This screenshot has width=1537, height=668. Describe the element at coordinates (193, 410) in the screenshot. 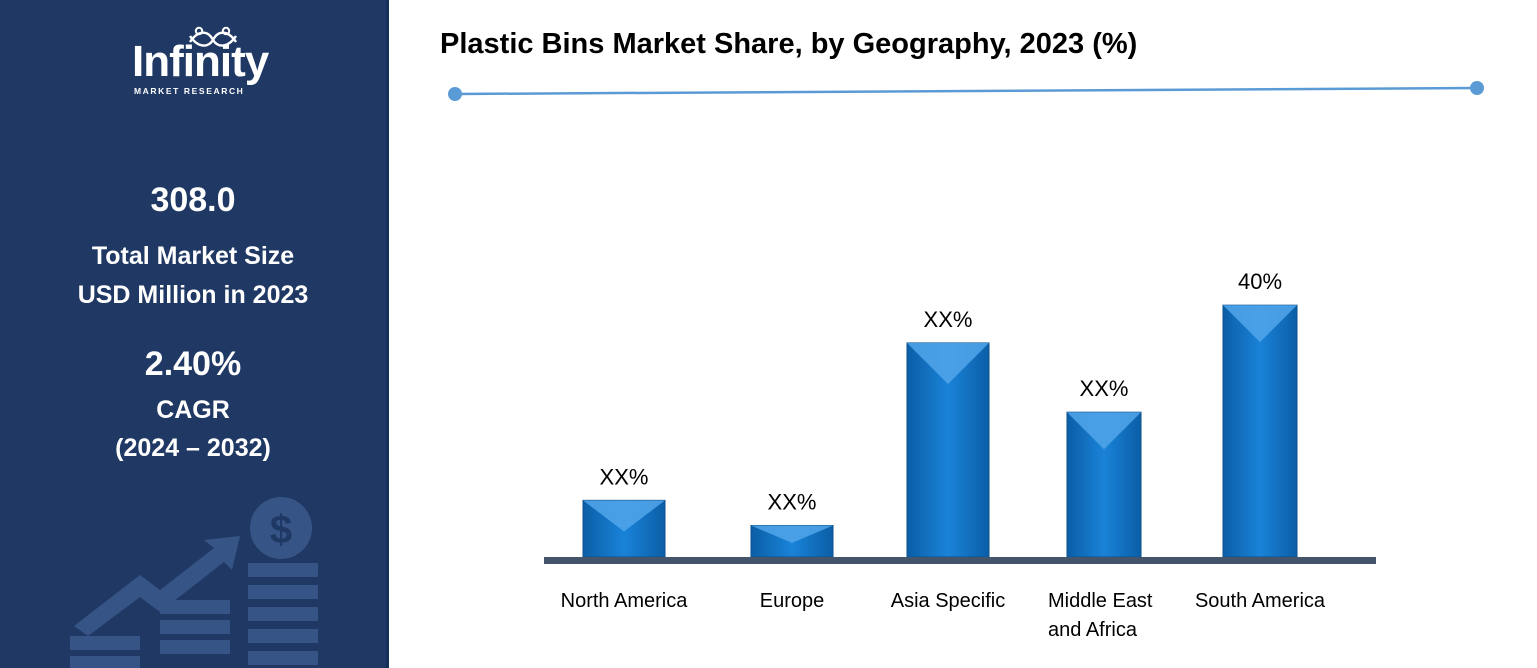

I see `cagr-label: CAGR` at that location.